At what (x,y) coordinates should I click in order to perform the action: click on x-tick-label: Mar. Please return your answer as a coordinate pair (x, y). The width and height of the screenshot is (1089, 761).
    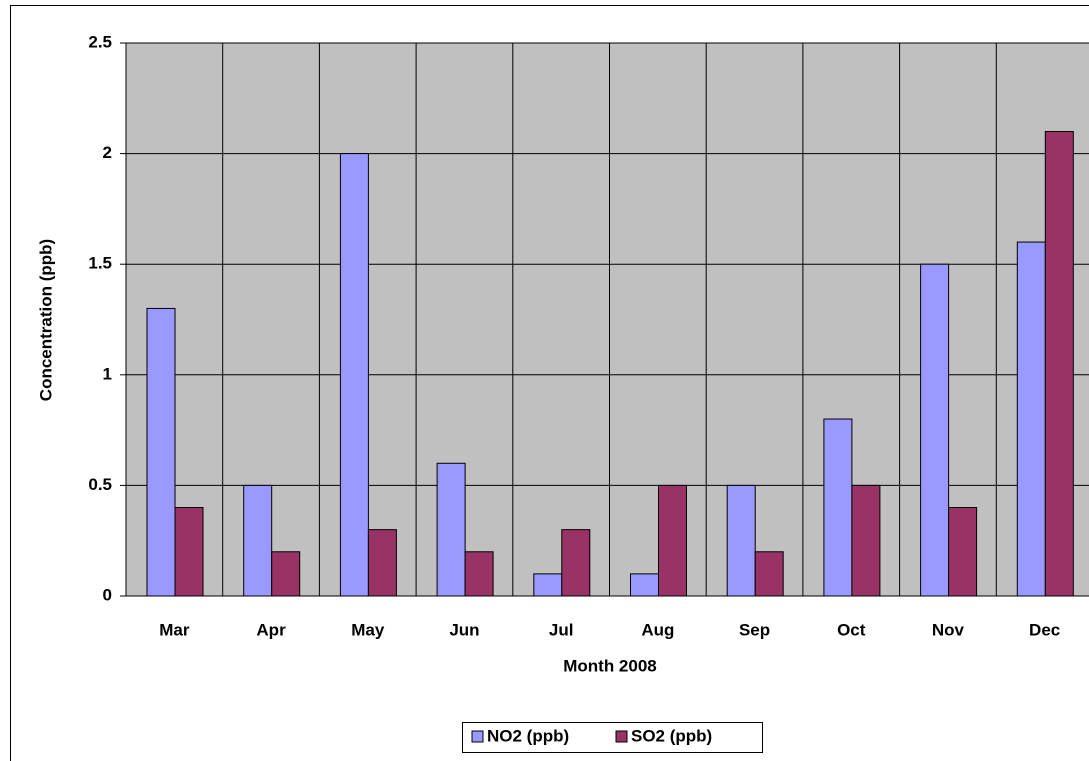
    Looking at the image, I should click on (174, 629).